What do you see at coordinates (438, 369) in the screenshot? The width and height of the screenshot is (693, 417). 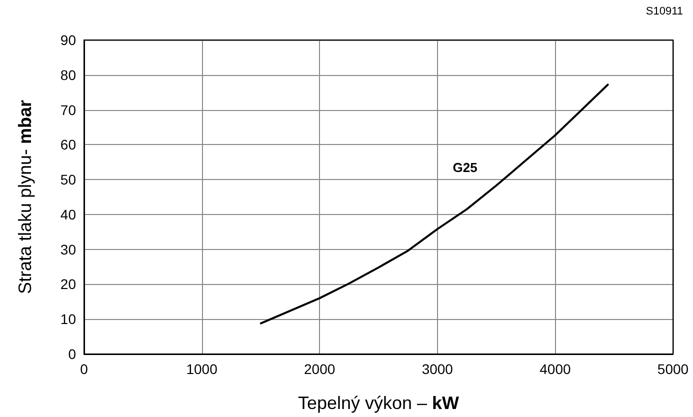 I see `x-tick-label: 3000` at bounding box center [438, 369].